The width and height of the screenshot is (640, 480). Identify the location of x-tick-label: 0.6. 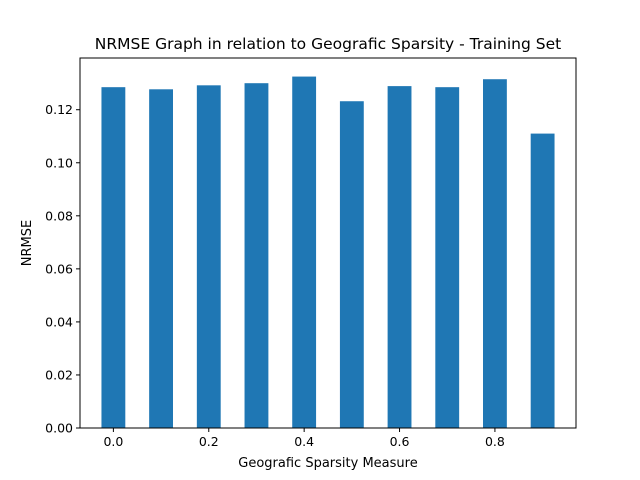
(400, 441).